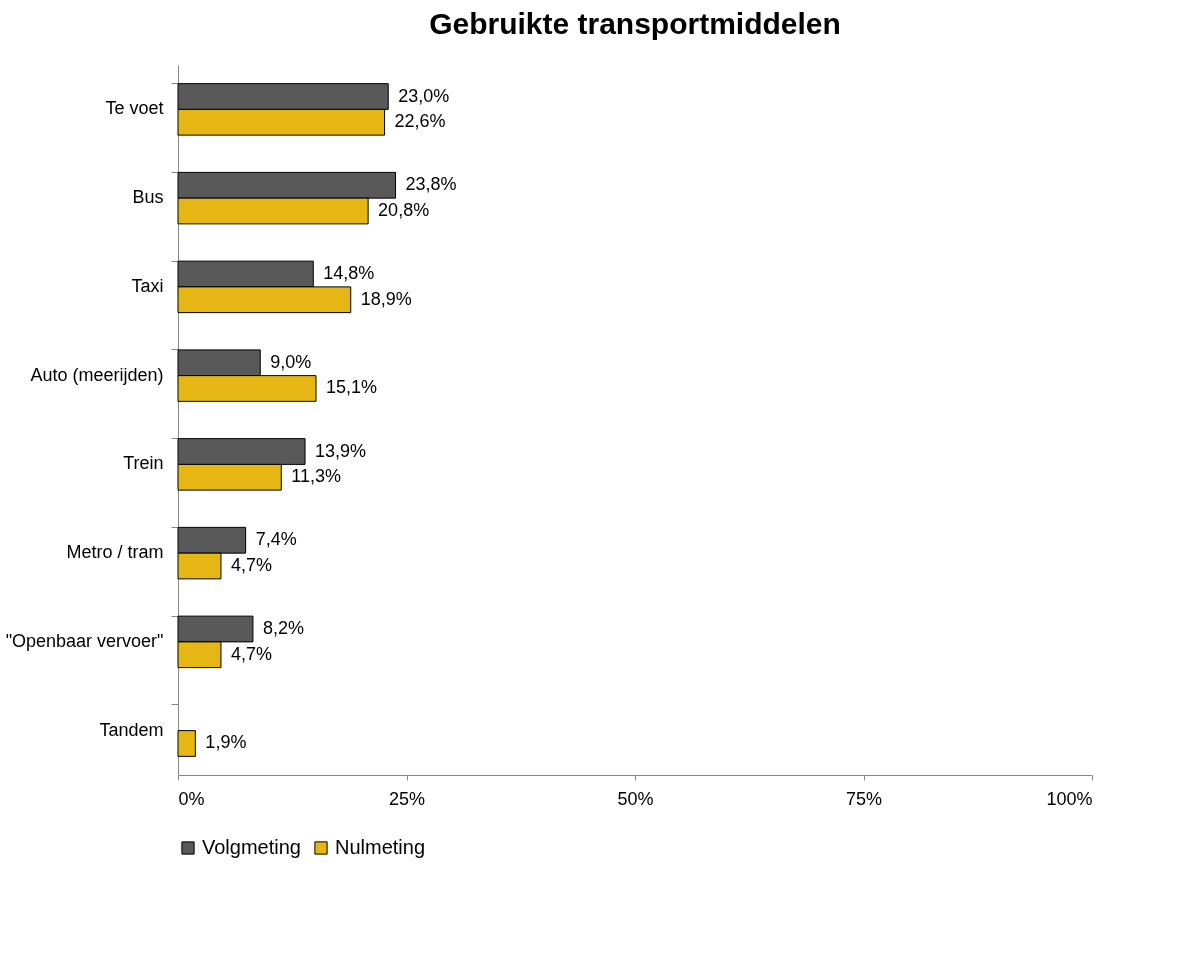  What do you see at coordinates (635, 23) in the screenshot?
I see `chart-title: Gebruikte transportmiddelen` at bounding box center [635, 23].